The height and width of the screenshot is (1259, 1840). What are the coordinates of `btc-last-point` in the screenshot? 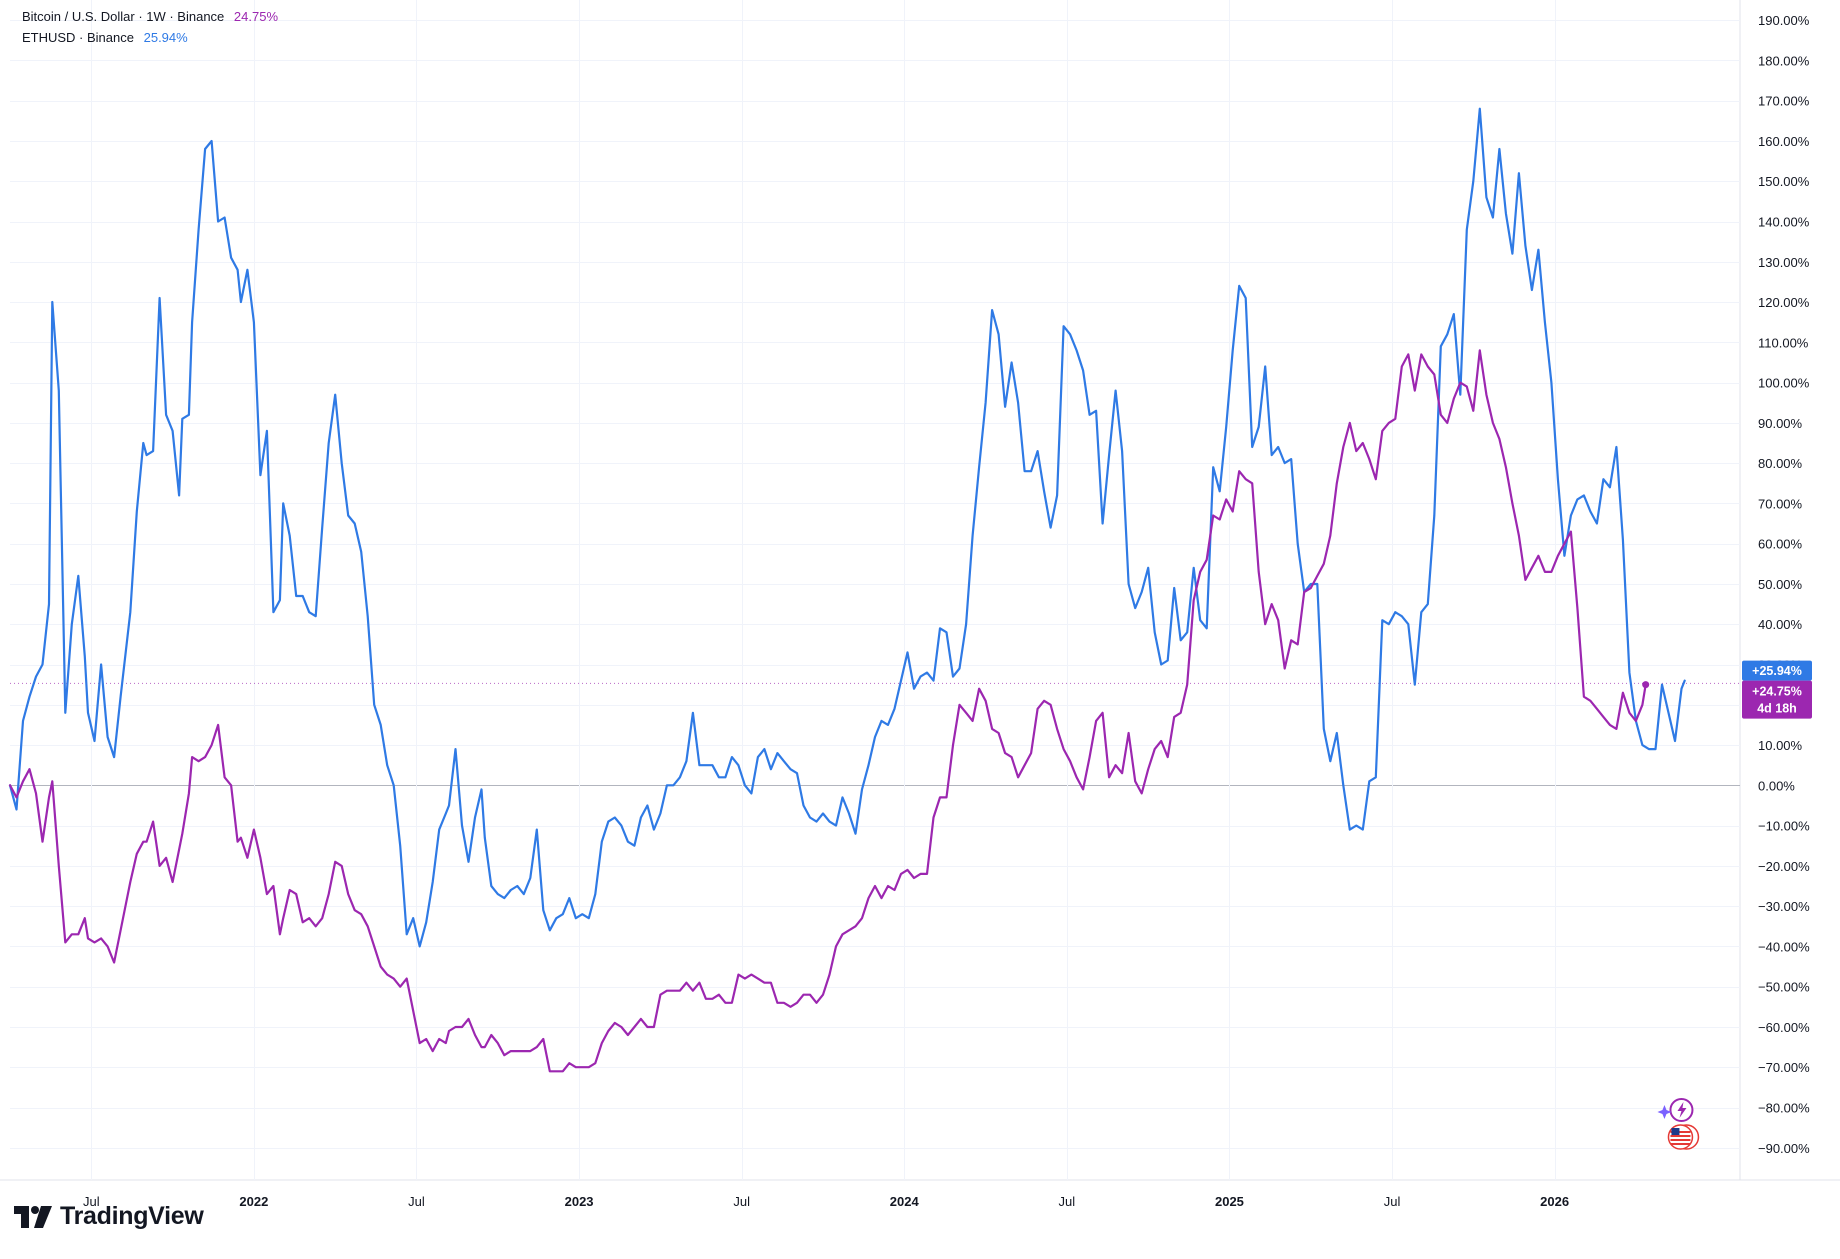 It's located at (1646, 685).